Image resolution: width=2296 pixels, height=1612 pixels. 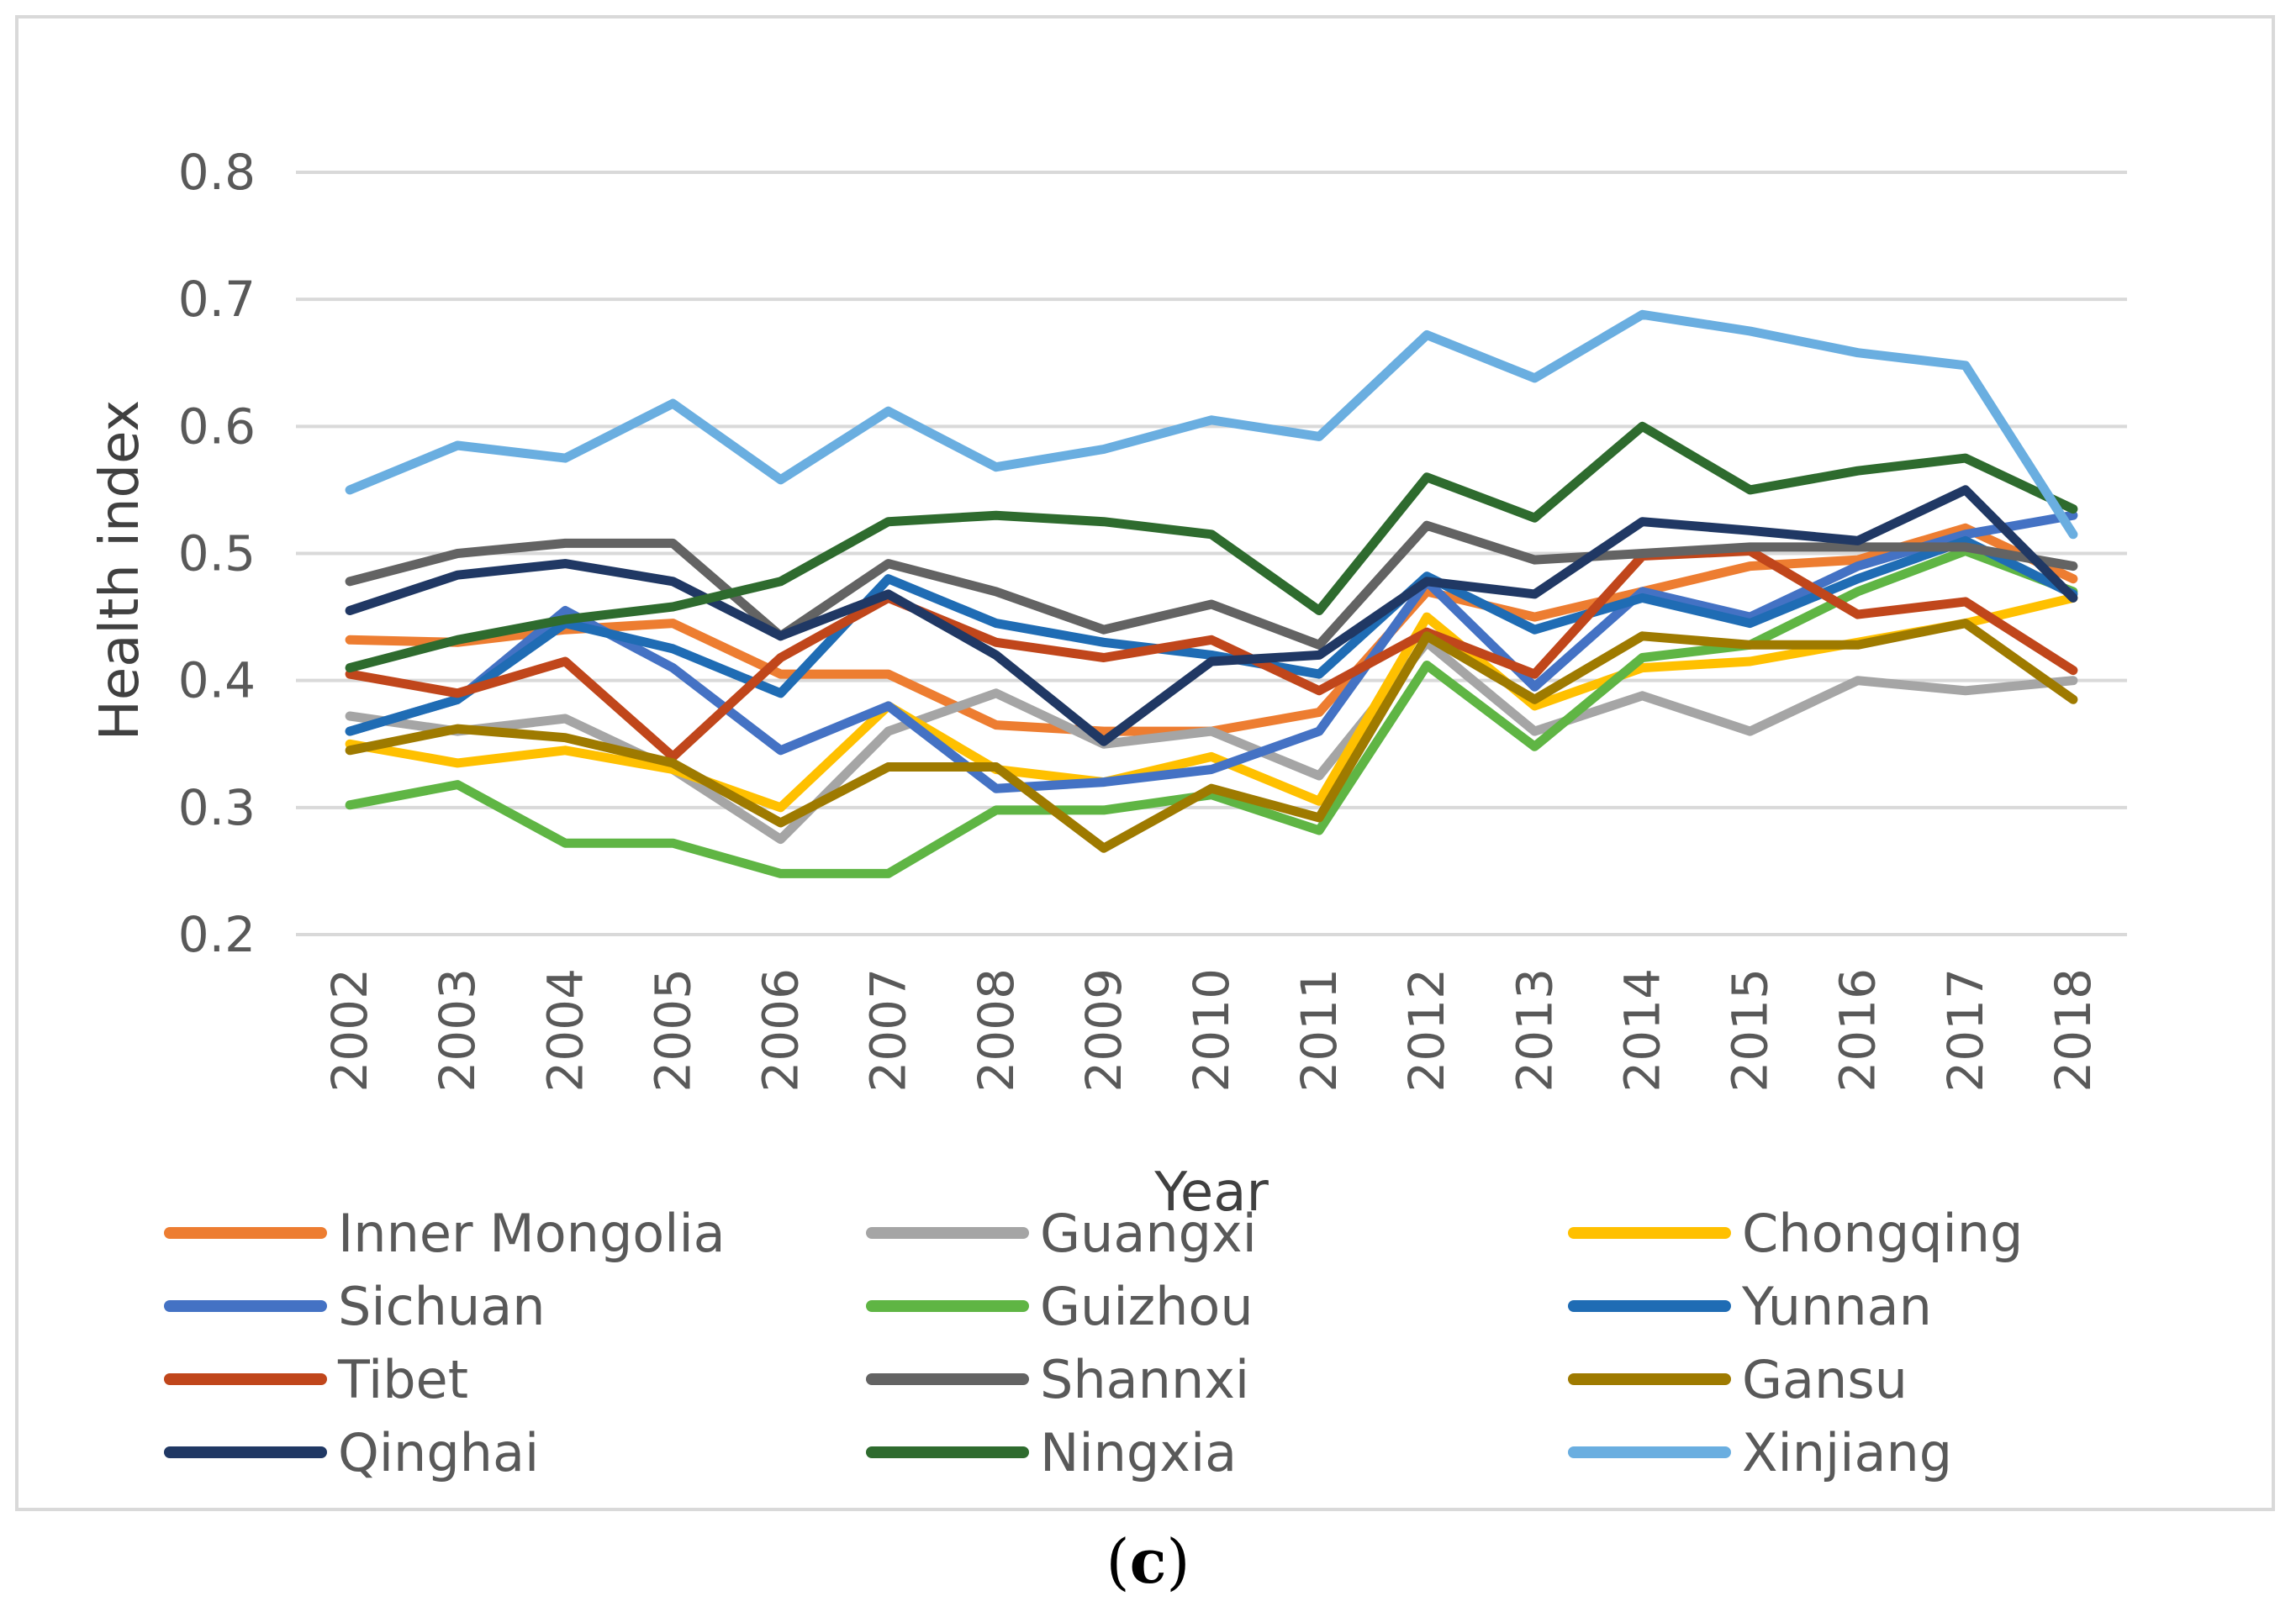 What do you see at coordinates (1211, 424) in the screenshot?
I see `series-line-xinjiang` at bounding box center [1211, 424].